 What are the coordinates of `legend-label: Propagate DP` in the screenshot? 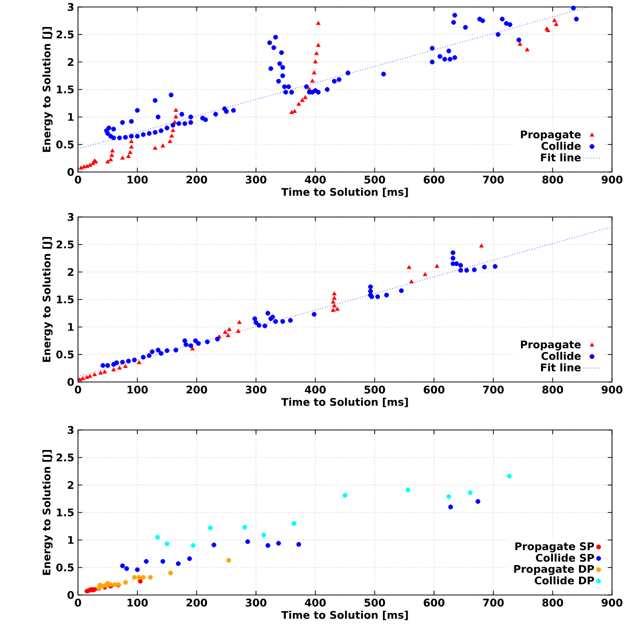 It's located at (554, 570).